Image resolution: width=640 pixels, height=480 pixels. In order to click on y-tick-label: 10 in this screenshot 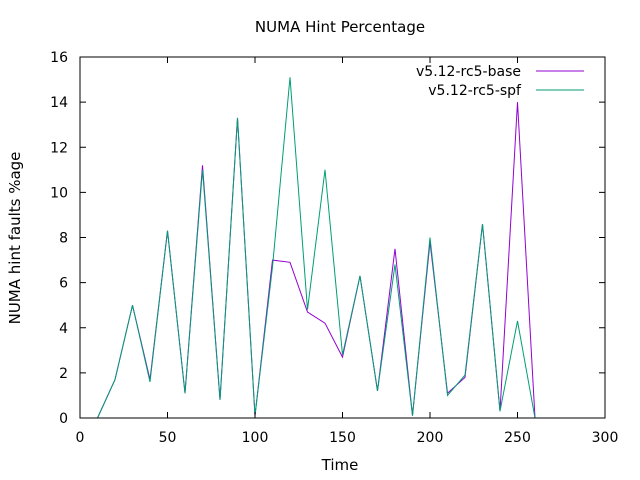, I will do `click(59, 193)`.